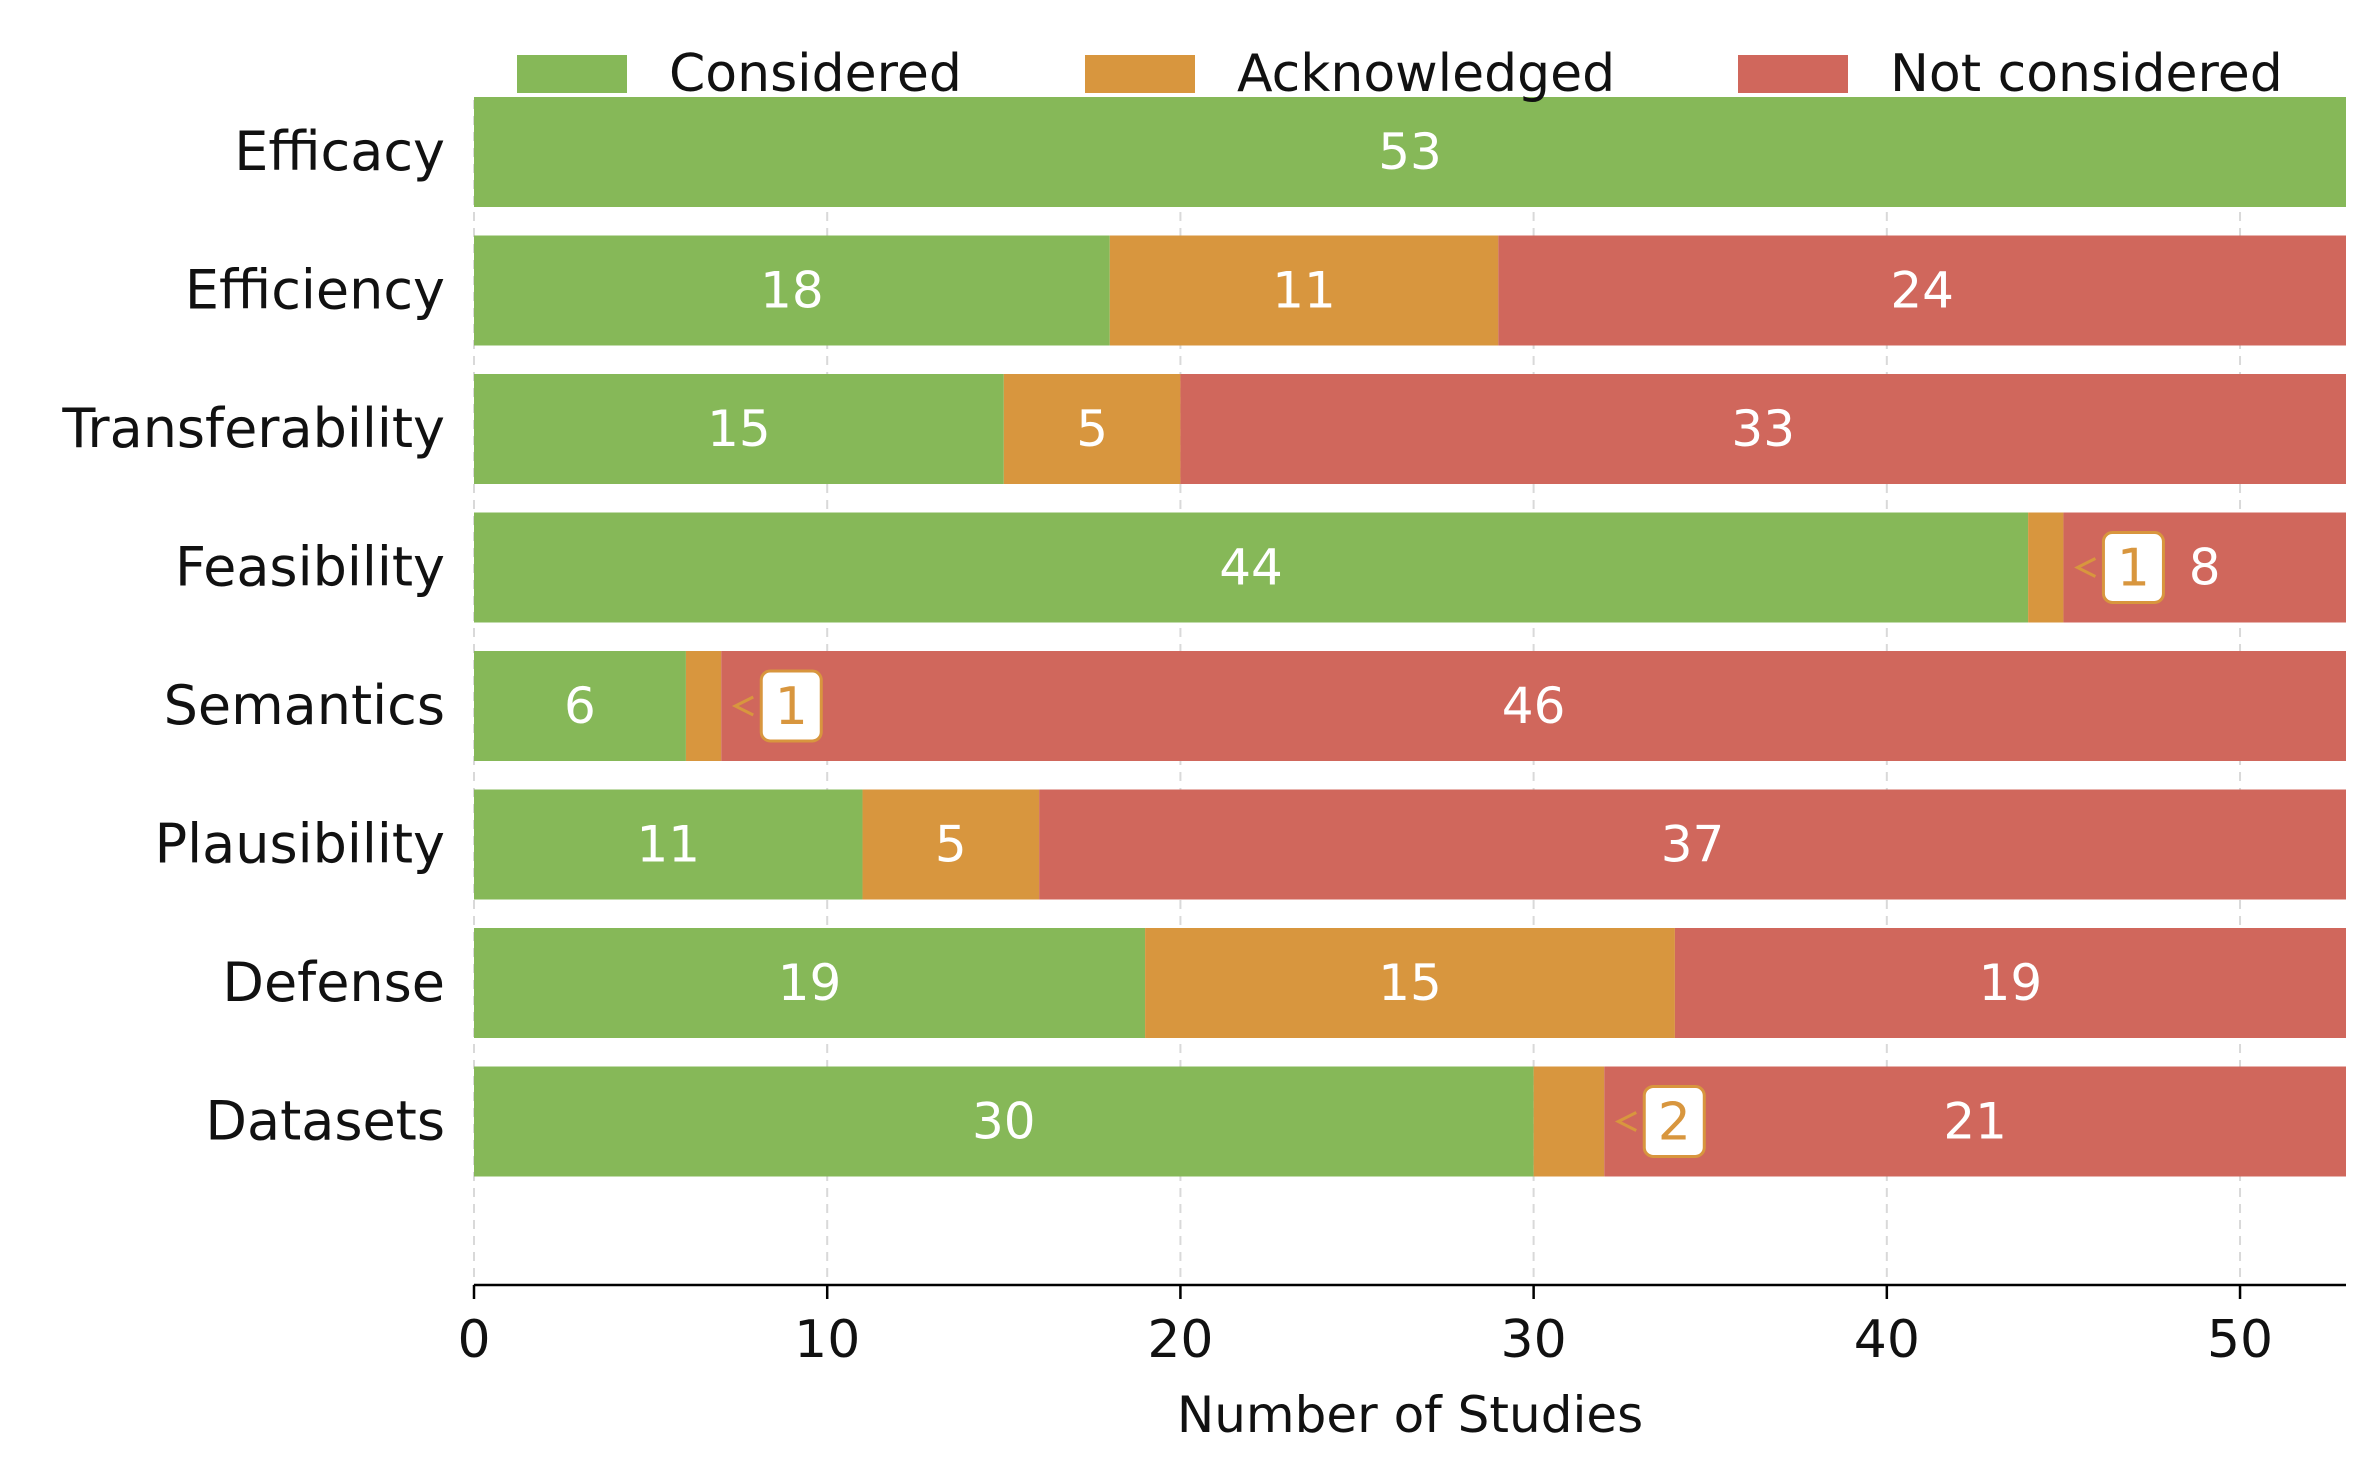 The width and height of the screenshot is (2369, 1472). Describe the element at coordinates (304, 705) in the screenshot. I see `y-tick-label-semantics: Semantics` at that location.